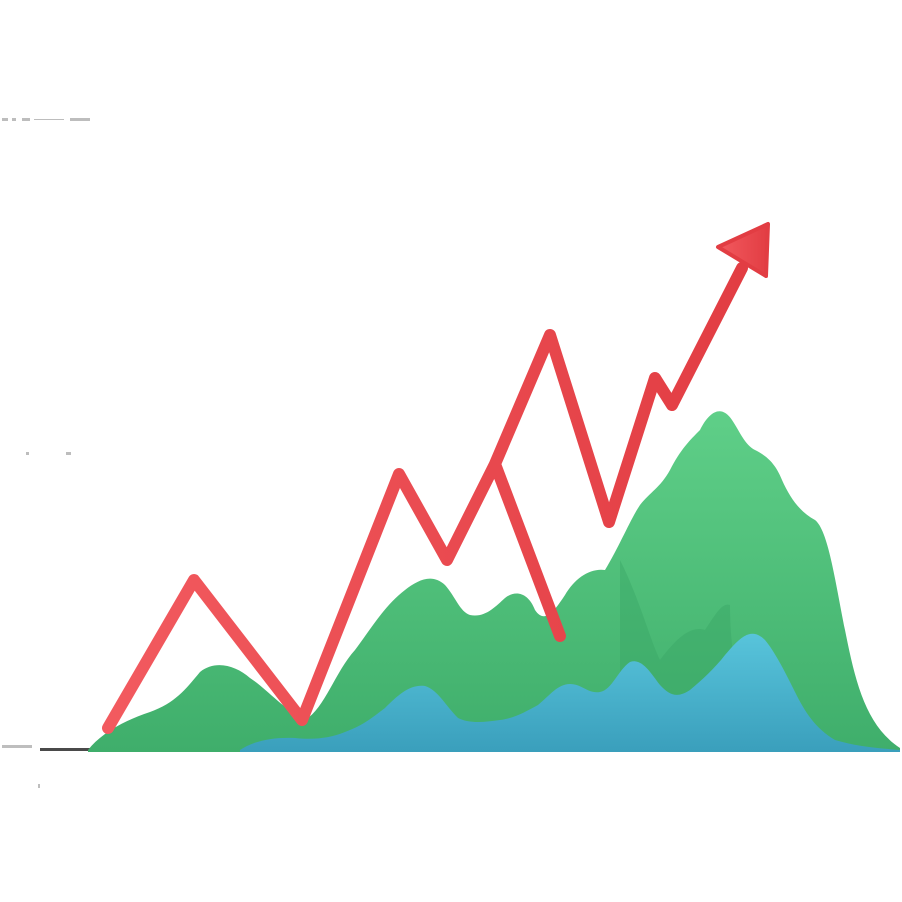  I want to click on axis-ticks, so click(46, 453).